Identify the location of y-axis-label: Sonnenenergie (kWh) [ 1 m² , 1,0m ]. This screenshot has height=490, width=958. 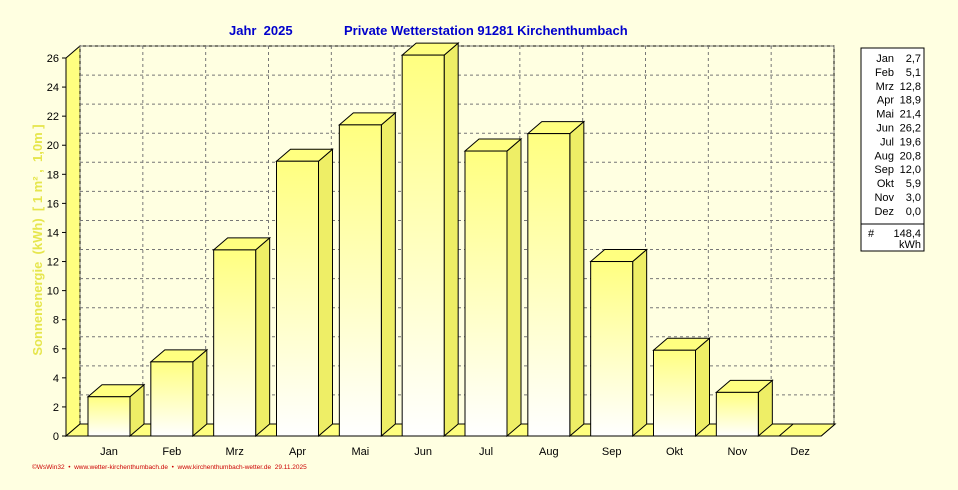
(37, 239).